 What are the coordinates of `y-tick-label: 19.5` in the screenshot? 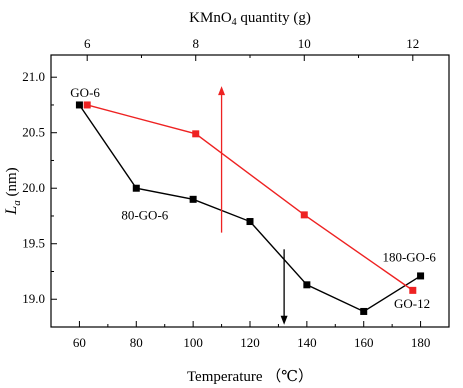 It's located at (33, 243).